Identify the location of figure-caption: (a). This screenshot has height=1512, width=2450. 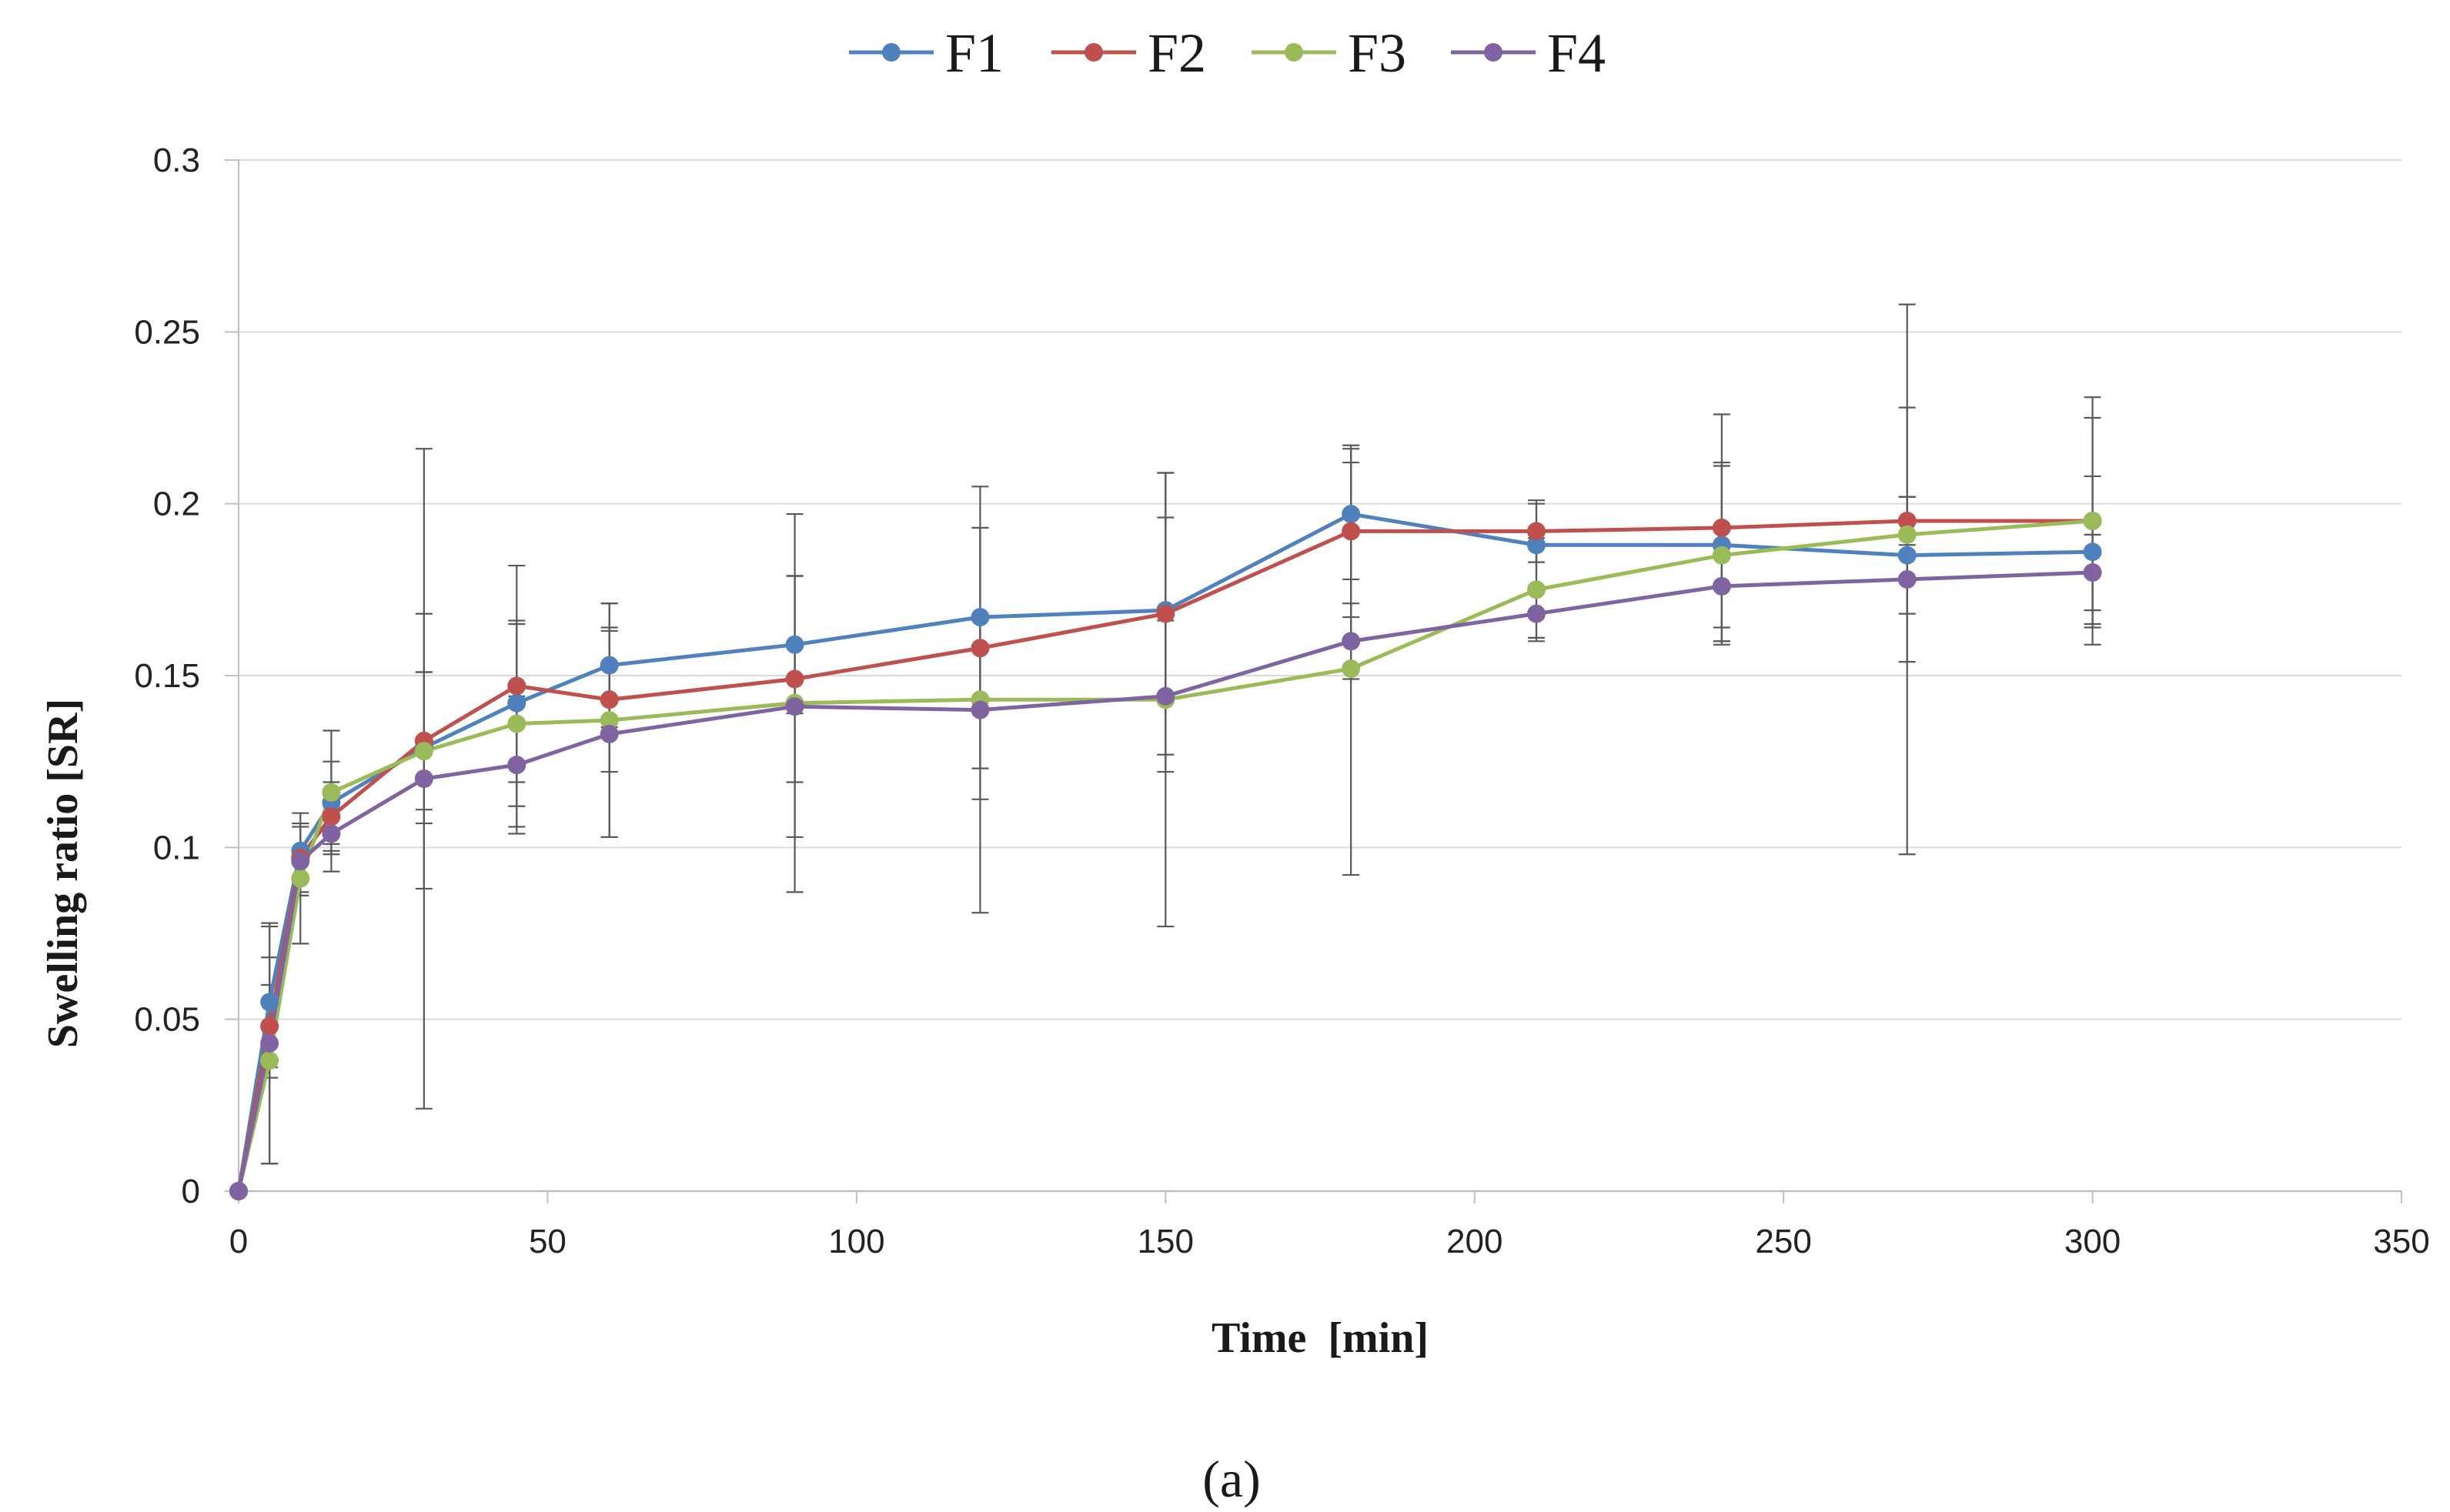
(1231, 1479).